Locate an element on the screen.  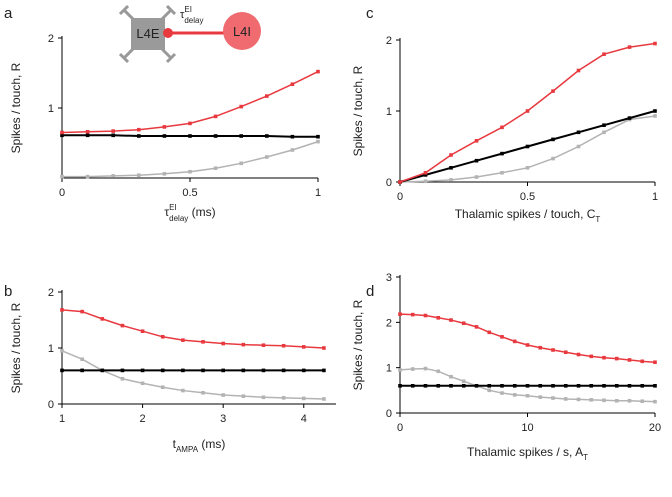
y-tick-label: 3 is located at coordinates (389, 278).